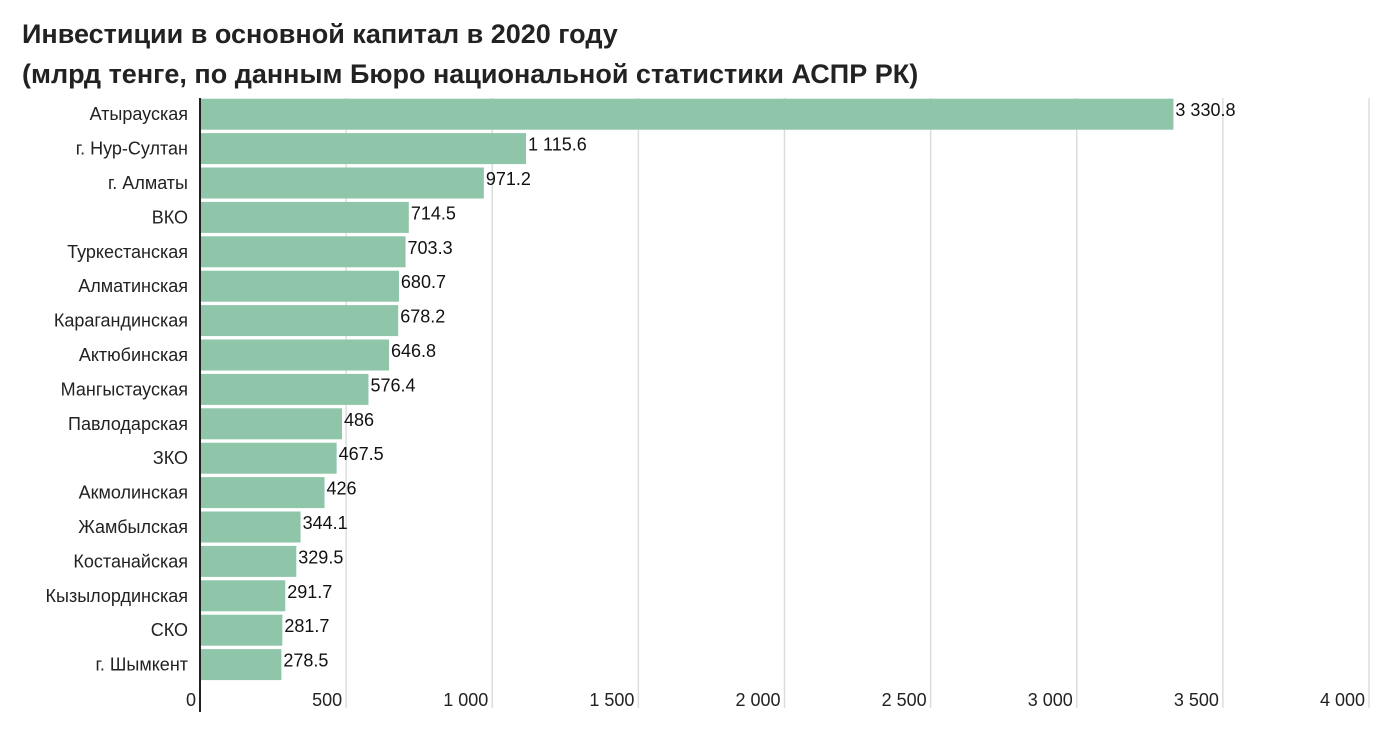  Describe the element at coordinates (392, 385) in the screenshot. I see `value-label: 576.4` at that location.